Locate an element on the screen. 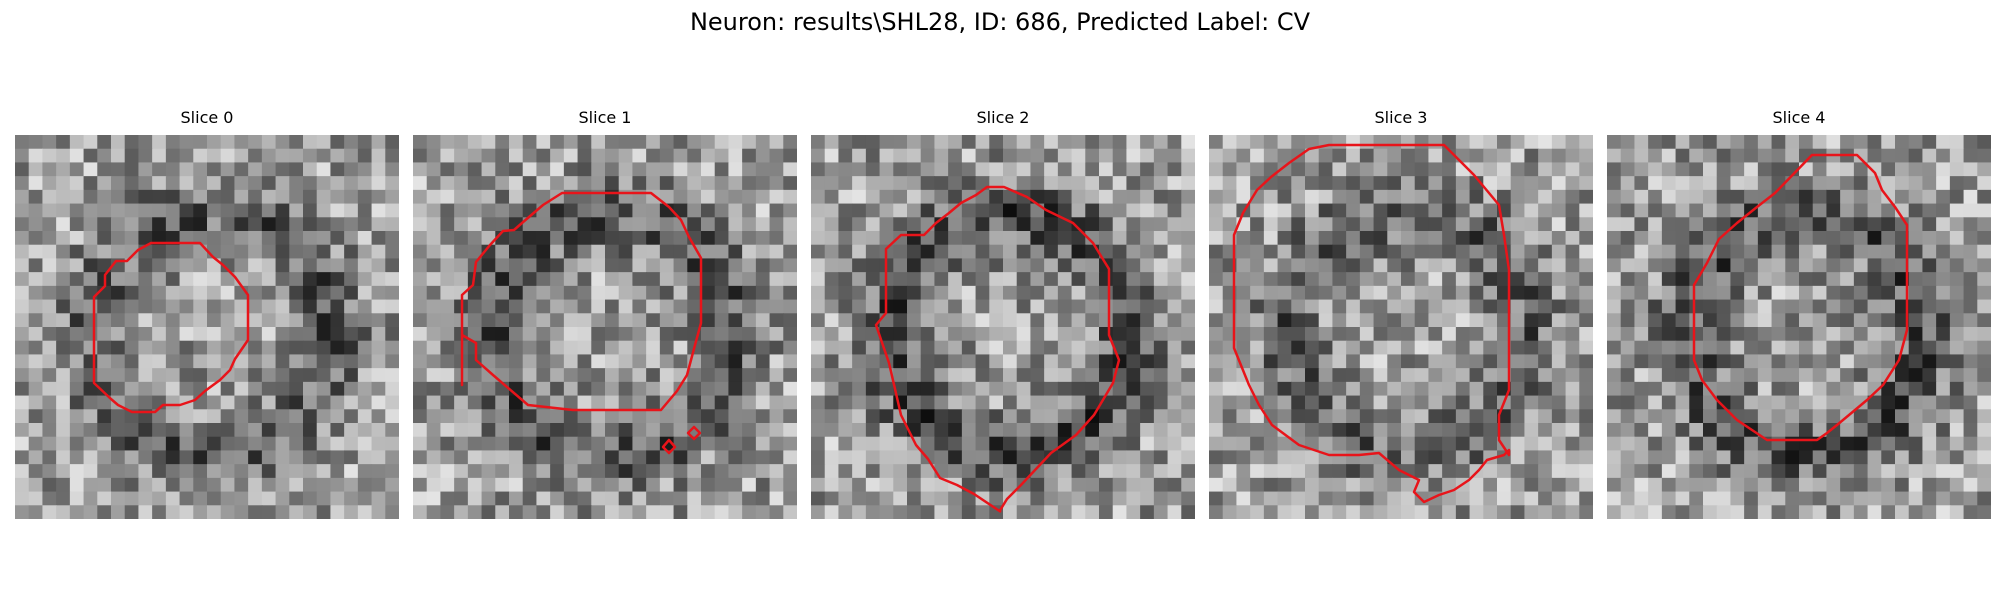 The width and height of the screenshot is (2000, 600). slice-title: Slice 1 is located at coordinates (605, 117).